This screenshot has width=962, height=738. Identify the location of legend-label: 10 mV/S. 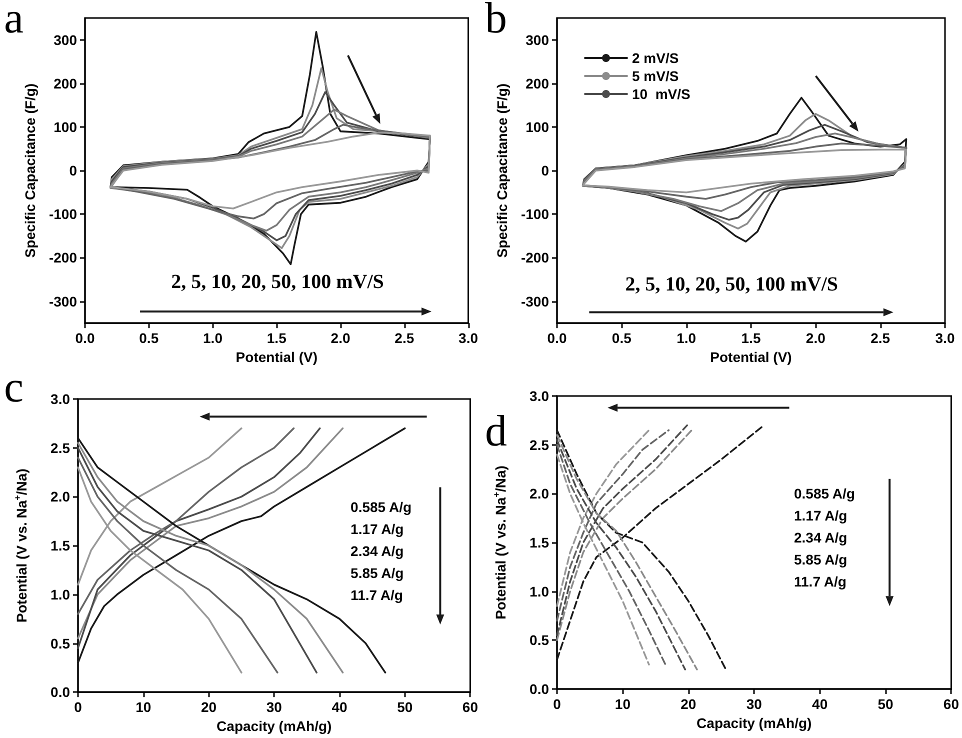
(661, 94).